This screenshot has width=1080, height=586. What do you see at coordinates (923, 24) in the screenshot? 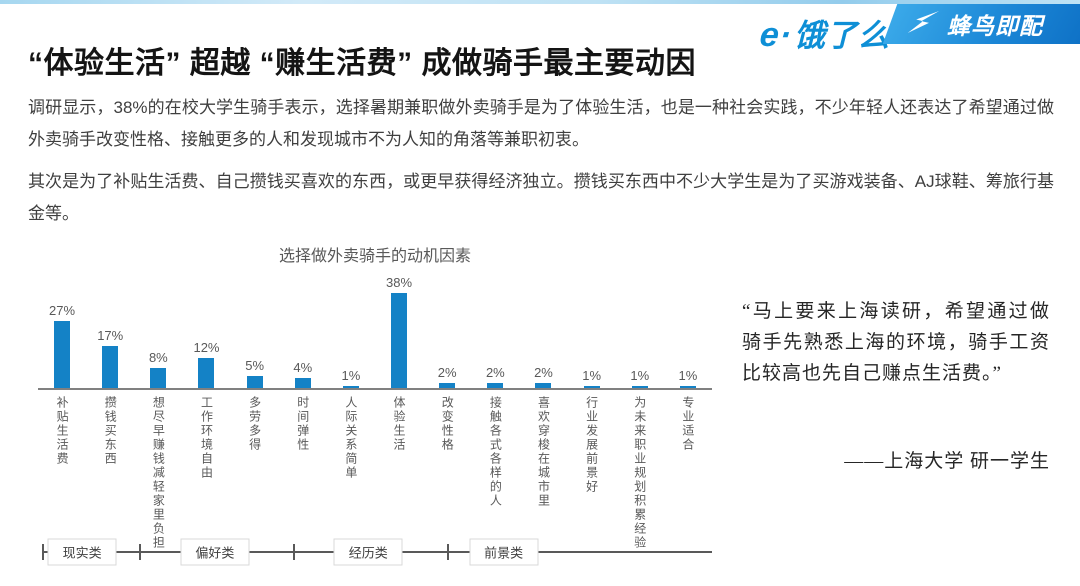
I see `bird-icon` at bounding box center [923, 24].